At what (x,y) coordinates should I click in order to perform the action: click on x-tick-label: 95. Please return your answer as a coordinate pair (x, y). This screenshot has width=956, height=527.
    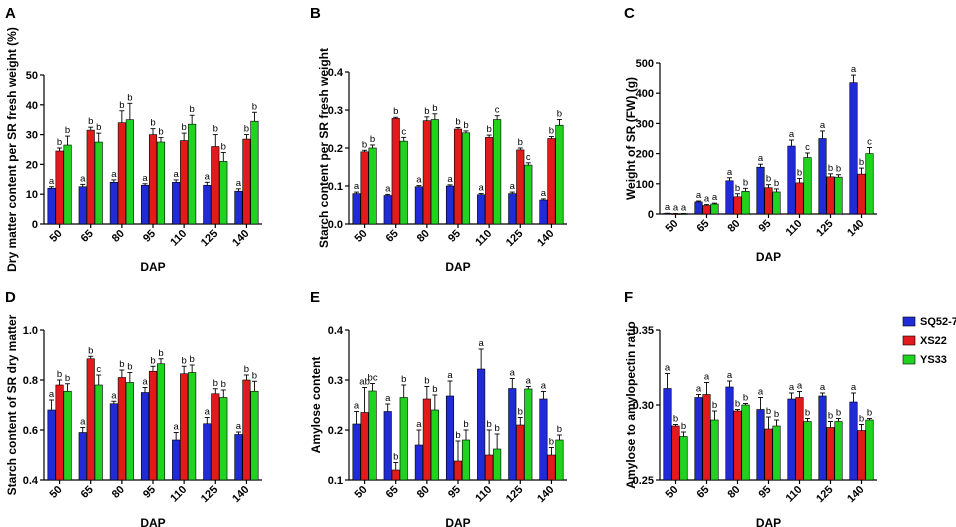
    Looking at the image, I should click on (764, 492).